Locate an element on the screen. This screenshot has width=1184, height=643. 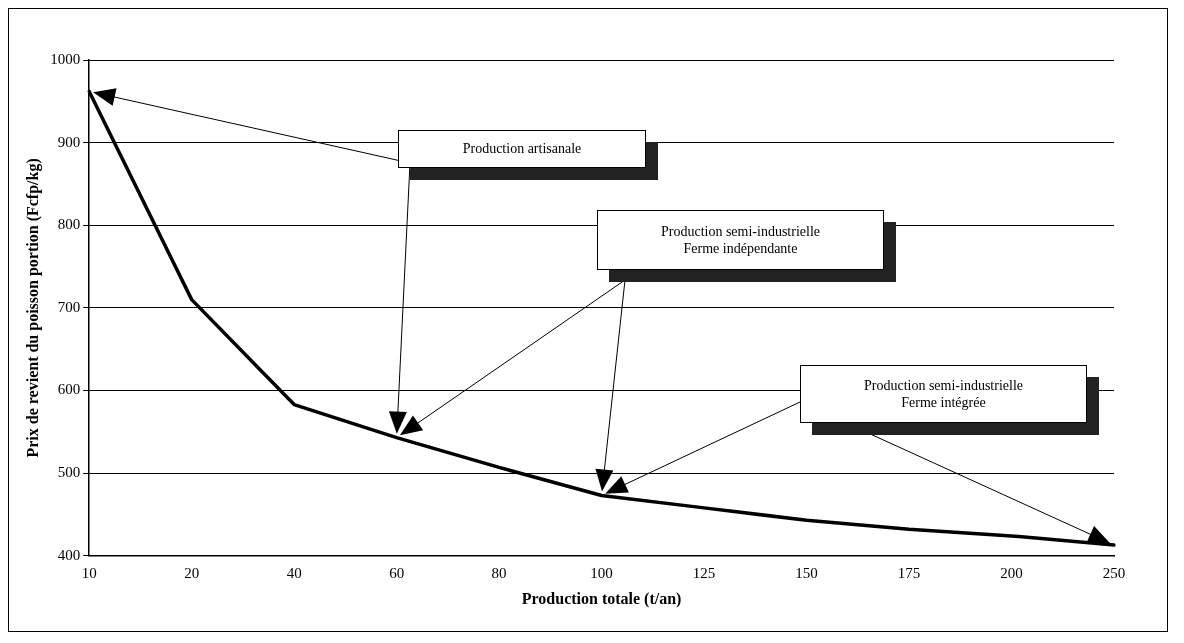
x-tick-label: 80 is located at coordinates (499, 572).